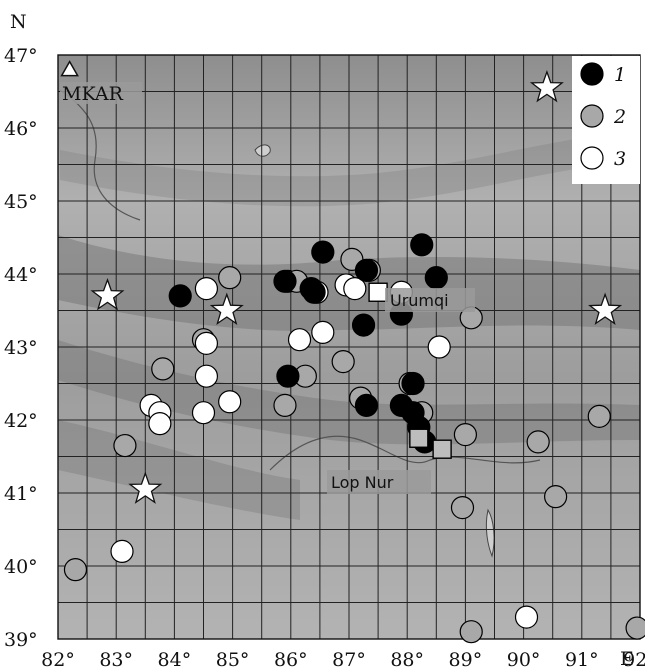  I want to click on lon-tick-label: 89°, so click(466, 659).